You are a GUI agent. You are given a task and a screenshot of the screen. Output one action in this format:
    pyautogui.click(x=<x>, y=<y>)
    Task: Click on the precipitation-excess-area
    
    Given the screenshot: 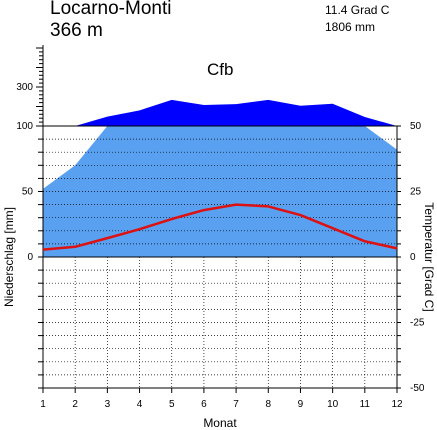 What is the action you would take?
    pyautogui.click(x=220, y=112)
    